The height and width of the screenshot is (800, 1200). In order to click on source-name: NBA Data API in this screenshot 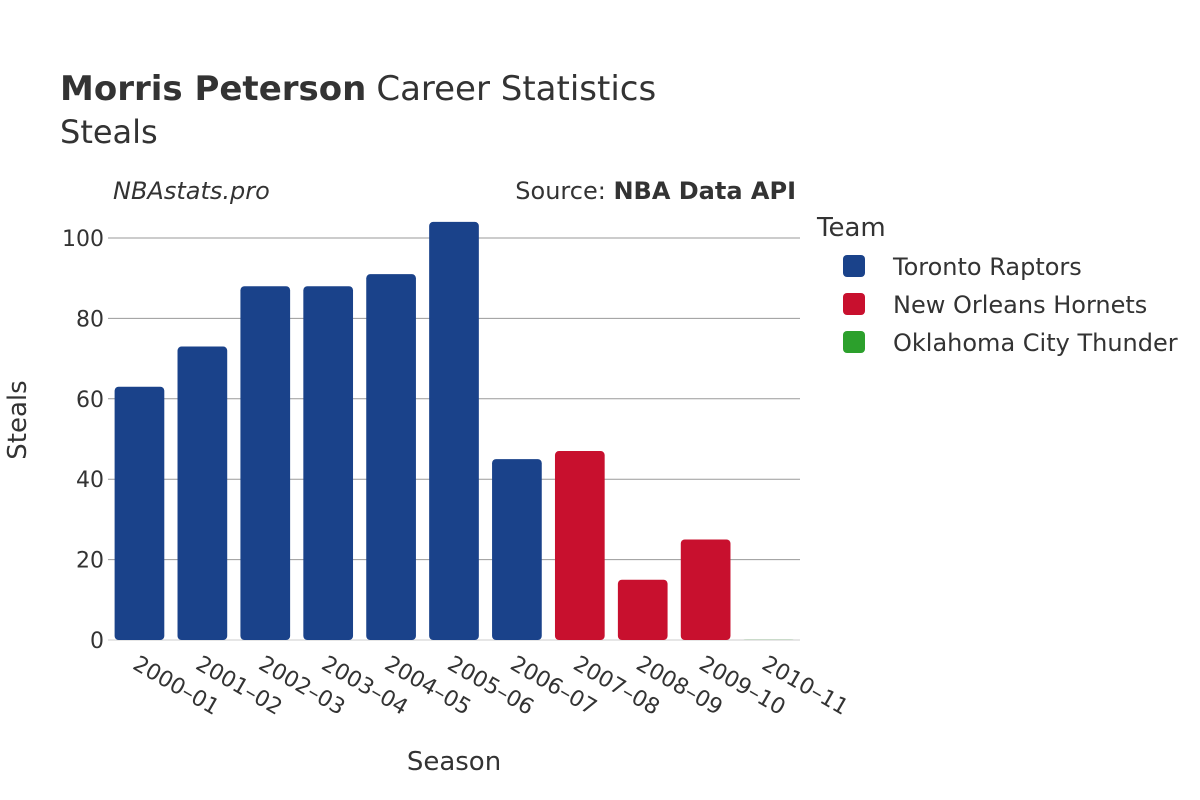, I will do `click(704, 191)`.